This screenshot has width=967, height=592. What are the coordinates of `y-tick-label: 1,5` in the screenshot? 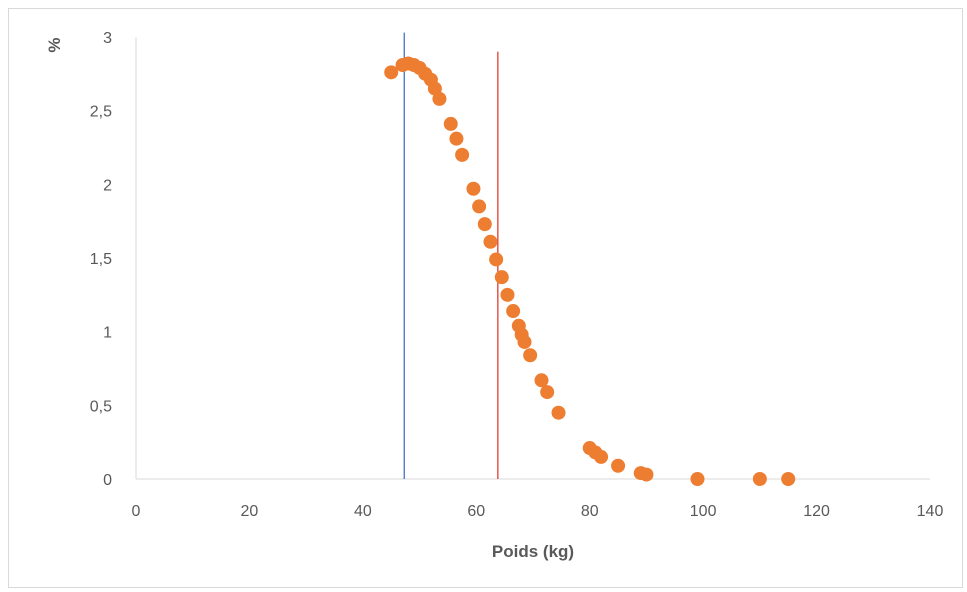 It's located at (101, 259).